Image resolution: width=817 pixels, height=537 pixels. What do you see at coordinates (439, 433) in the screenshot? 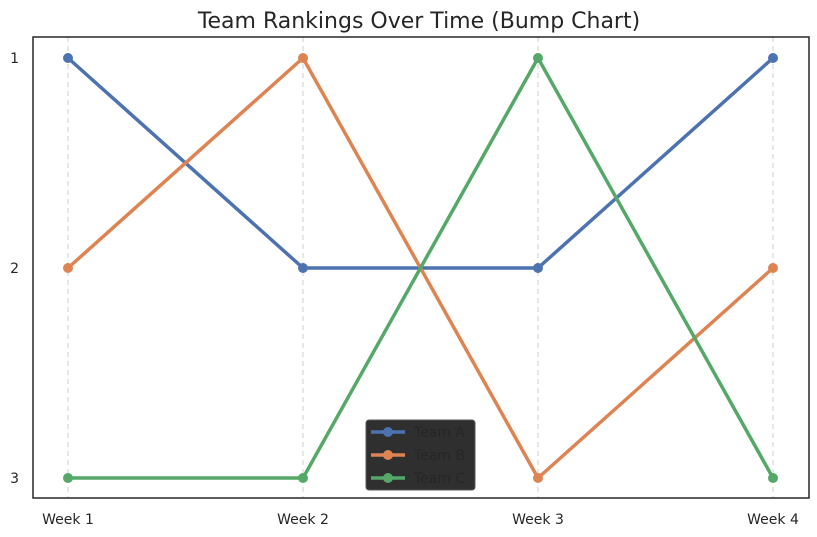
I see `legend-label: Team A` at bounding box center [439, 433].